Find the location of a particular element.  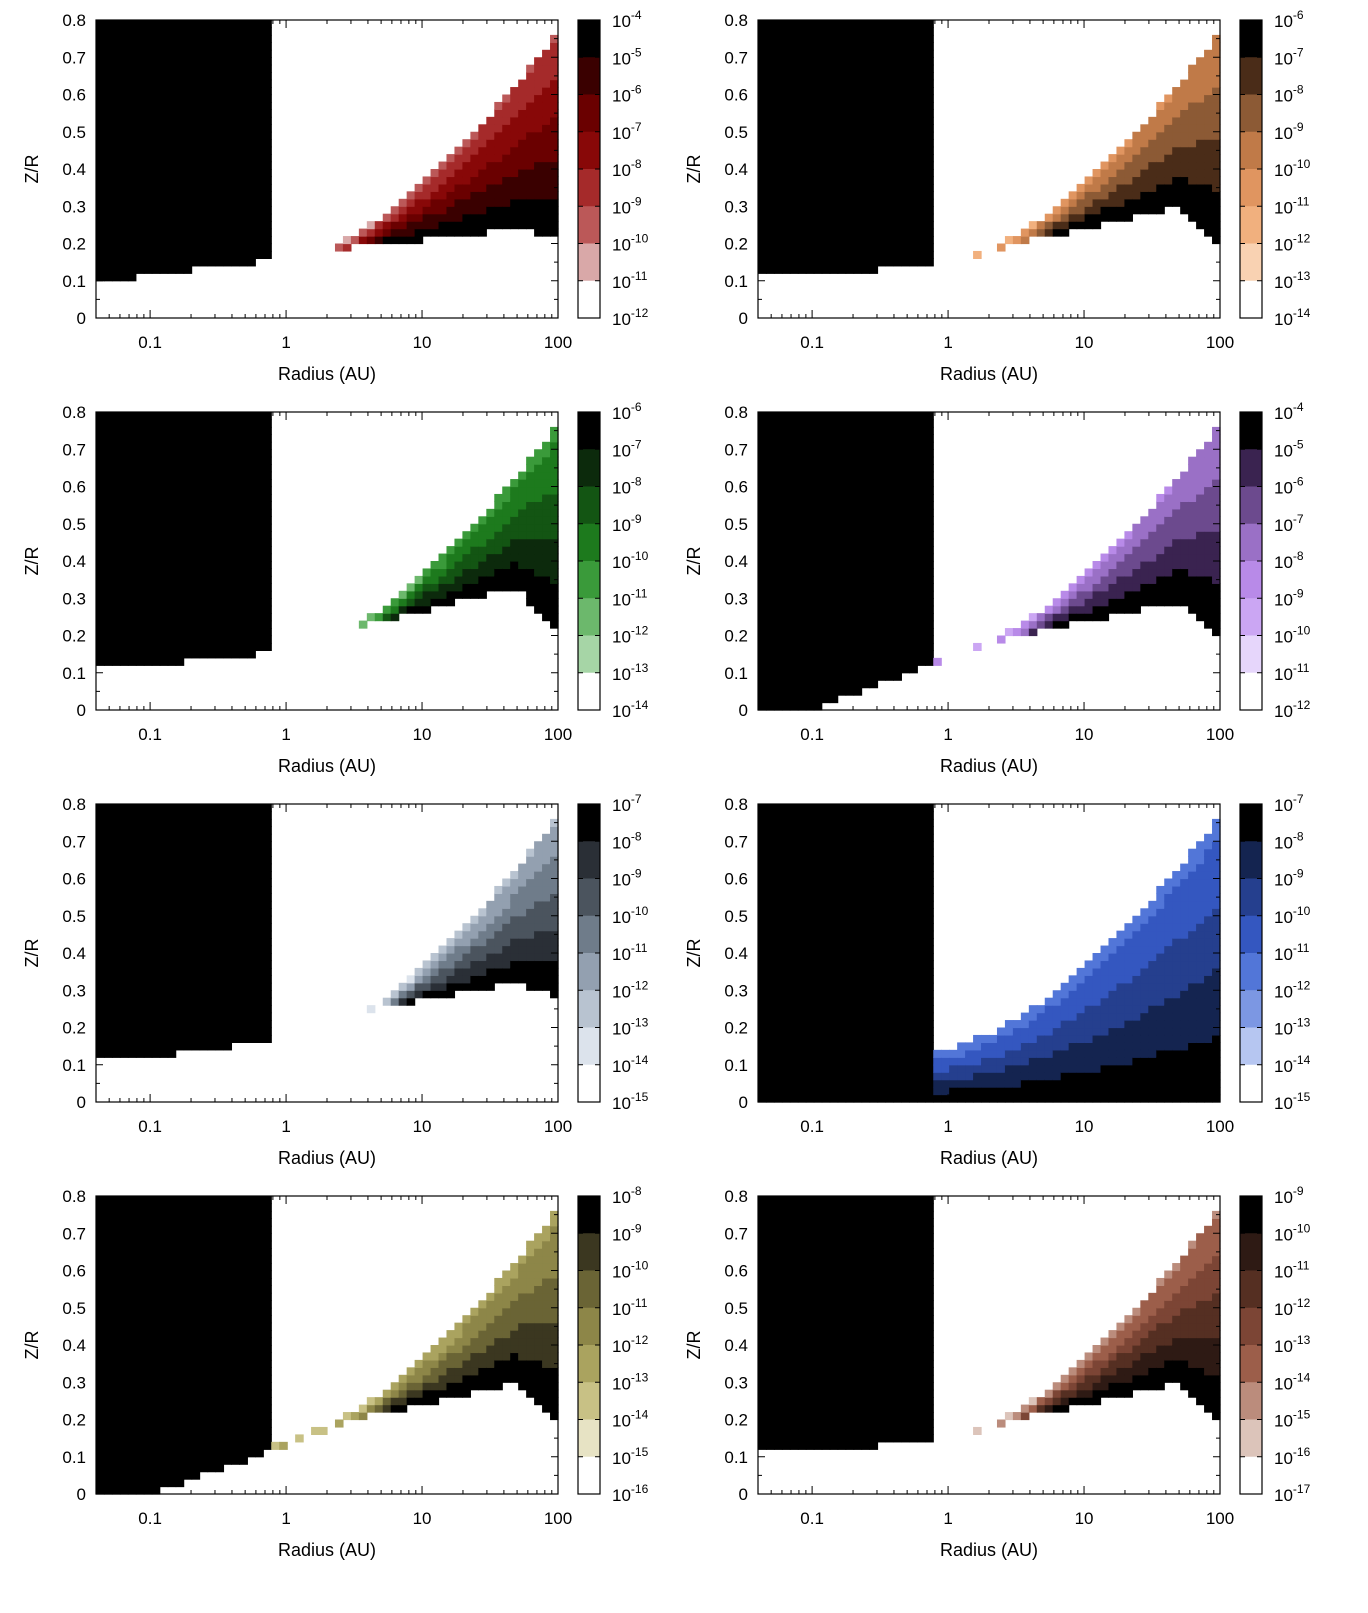

y-tick-label: 0.1 is located at coordinates (74, 281).